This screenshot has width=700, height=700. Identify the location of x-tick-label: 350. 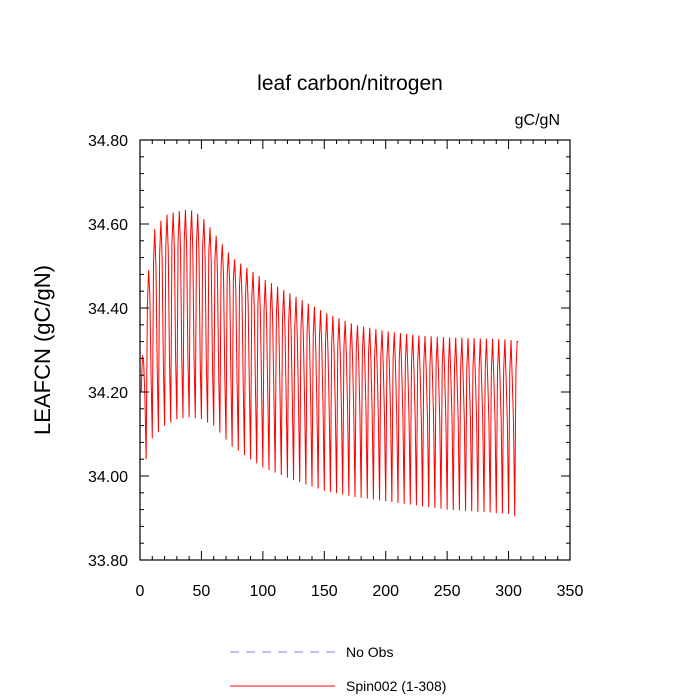
(570, 591).